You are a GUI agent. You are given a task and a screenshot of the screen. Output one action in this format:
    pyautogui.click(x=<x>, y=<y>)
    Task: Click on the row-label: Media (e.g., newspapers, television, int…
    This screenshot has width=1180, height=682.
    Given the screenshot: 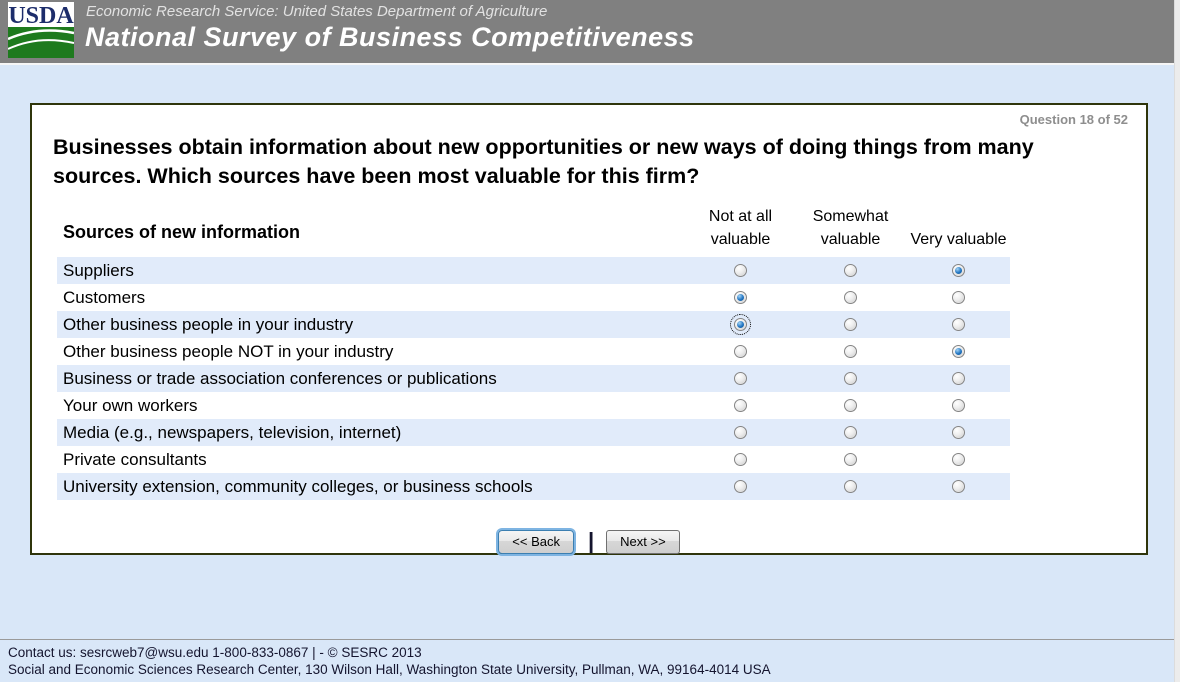 What is the action you would take?
    pyautogui.click(x=232, y=432)
    